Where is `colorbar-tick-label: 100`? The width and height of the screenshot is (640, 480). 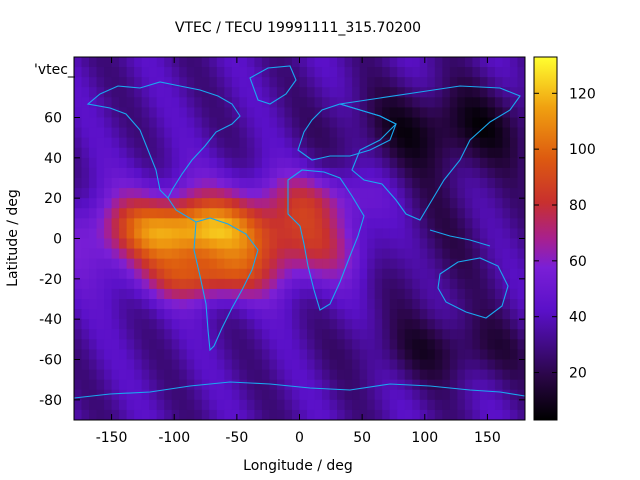
colorbar-tick-label: 100 is located at coordinates (582, 150).